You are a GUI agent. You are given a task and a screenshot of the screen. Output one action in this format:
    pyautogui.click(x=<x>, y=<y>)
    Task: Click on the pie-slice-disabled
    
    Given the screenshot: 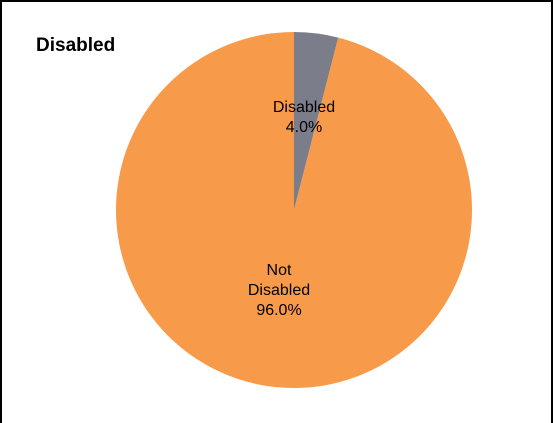 What is the action you would take?
    pyautogui.click(x=316, y=121)
    